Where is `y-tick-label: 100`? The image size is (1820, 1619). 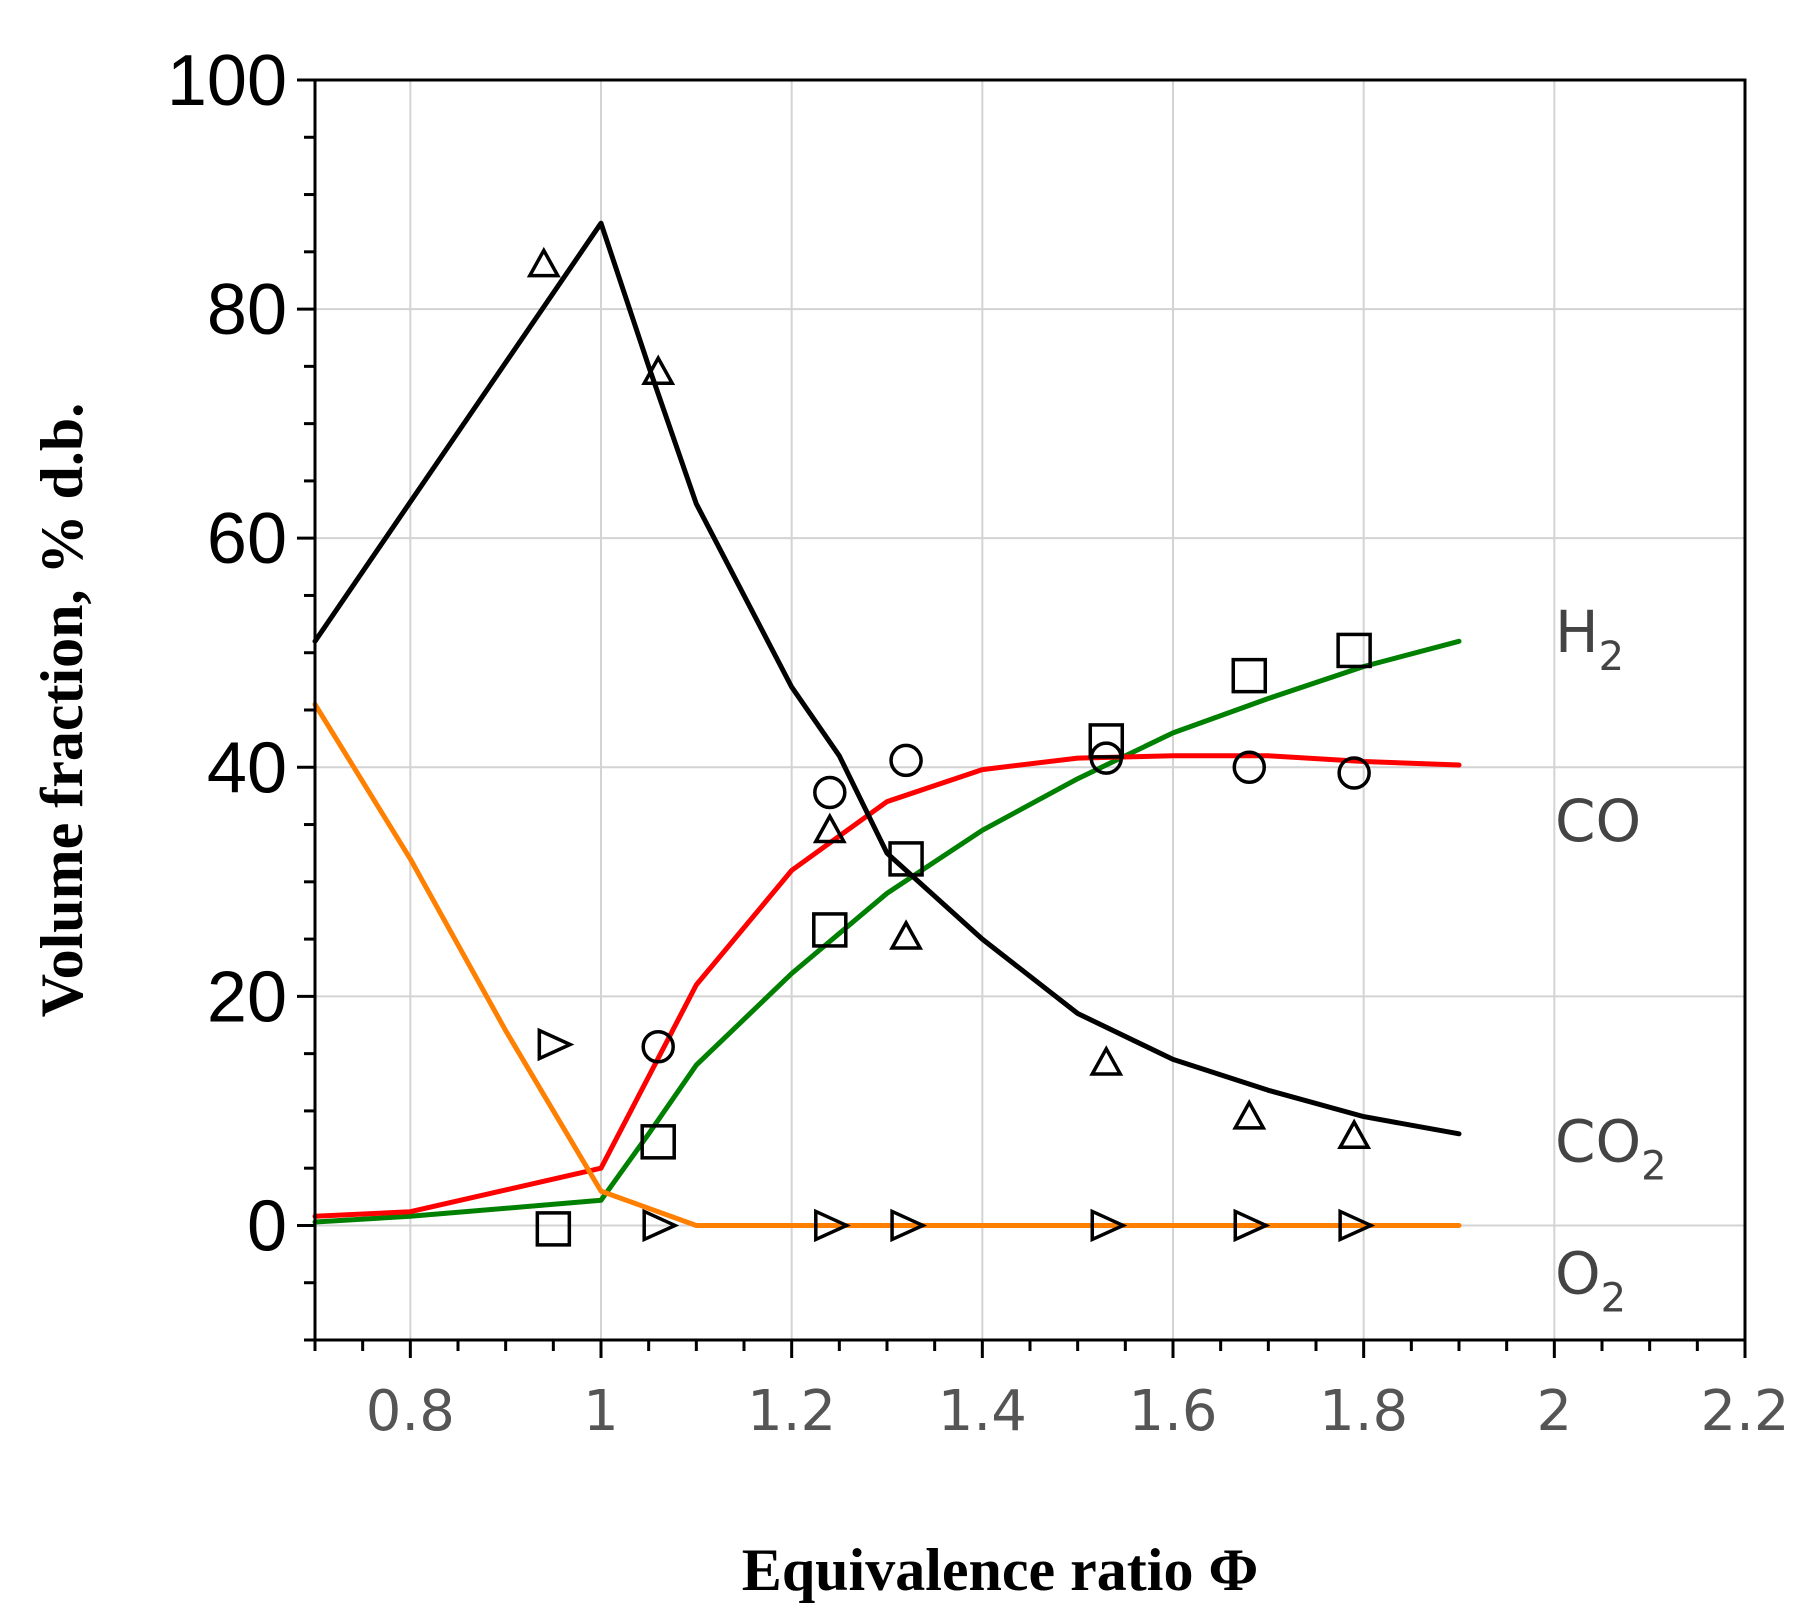
y-tick-label: 100 is located at coordinates (227, 81).